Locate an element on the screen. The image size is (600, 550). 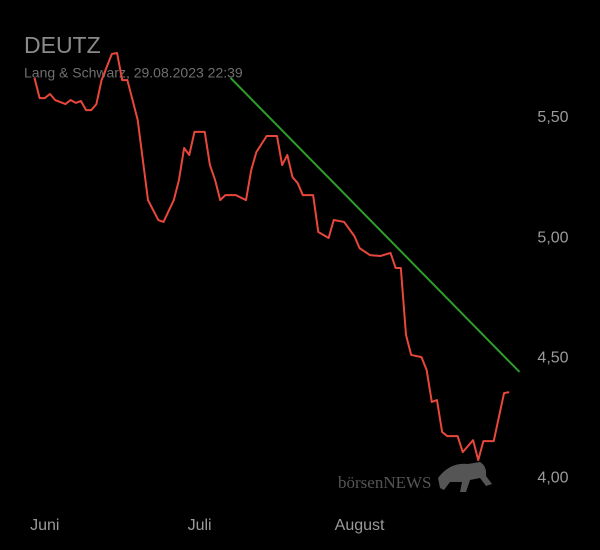
watermark-bull is located at coordinates (465, 477).